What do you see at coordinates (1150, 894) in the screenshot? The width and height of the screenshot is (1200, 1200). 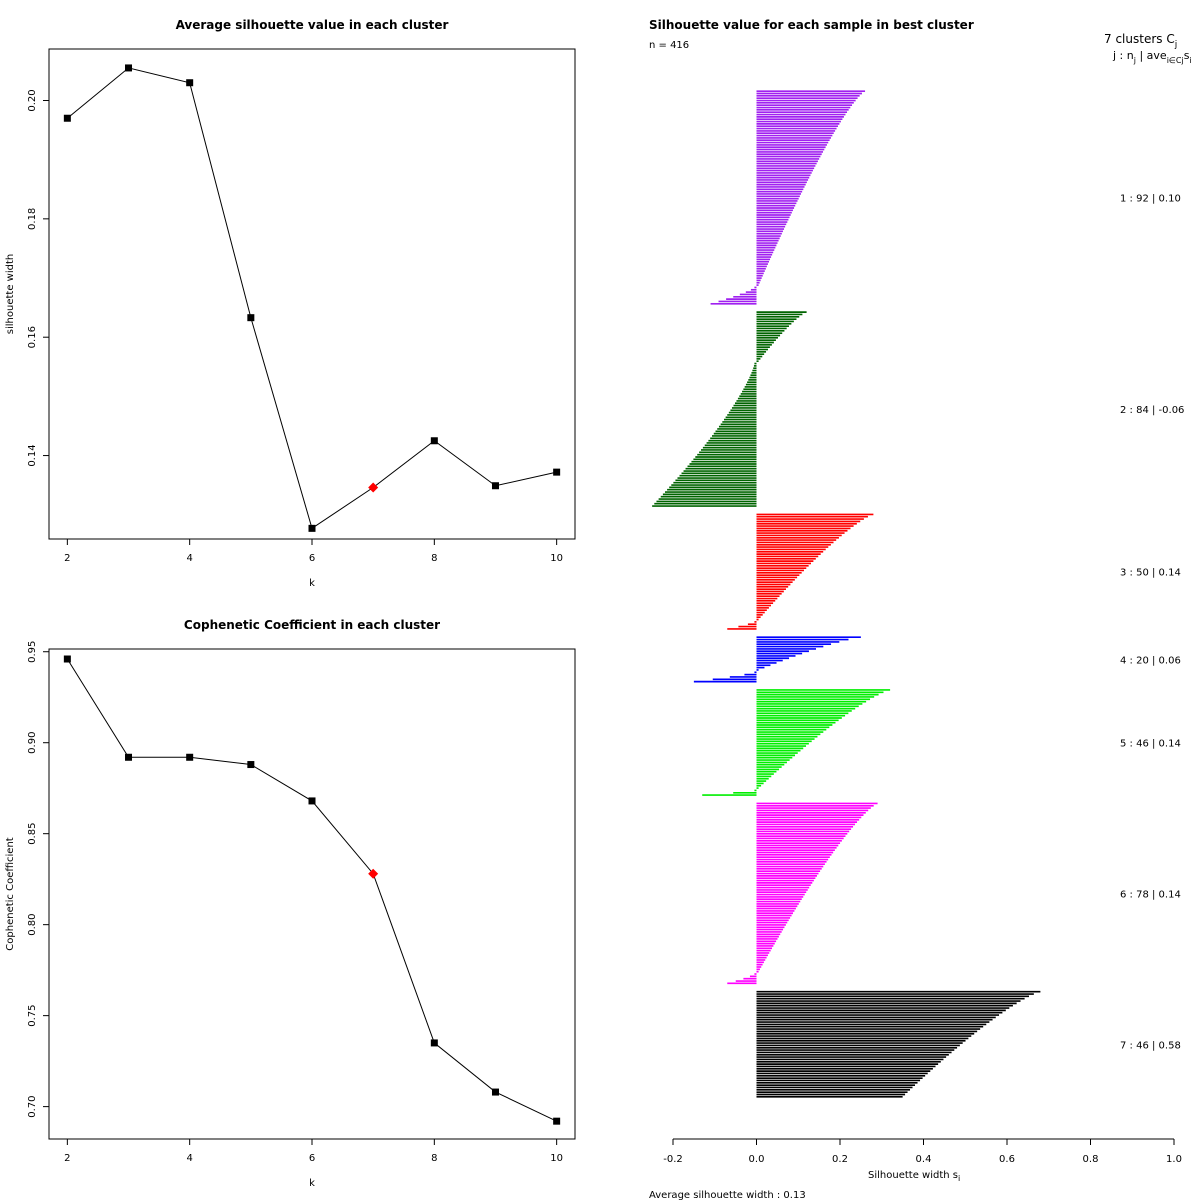 I see `cluster-label: 6 : 78 | 0.14` at bounding box center [1150, 894].